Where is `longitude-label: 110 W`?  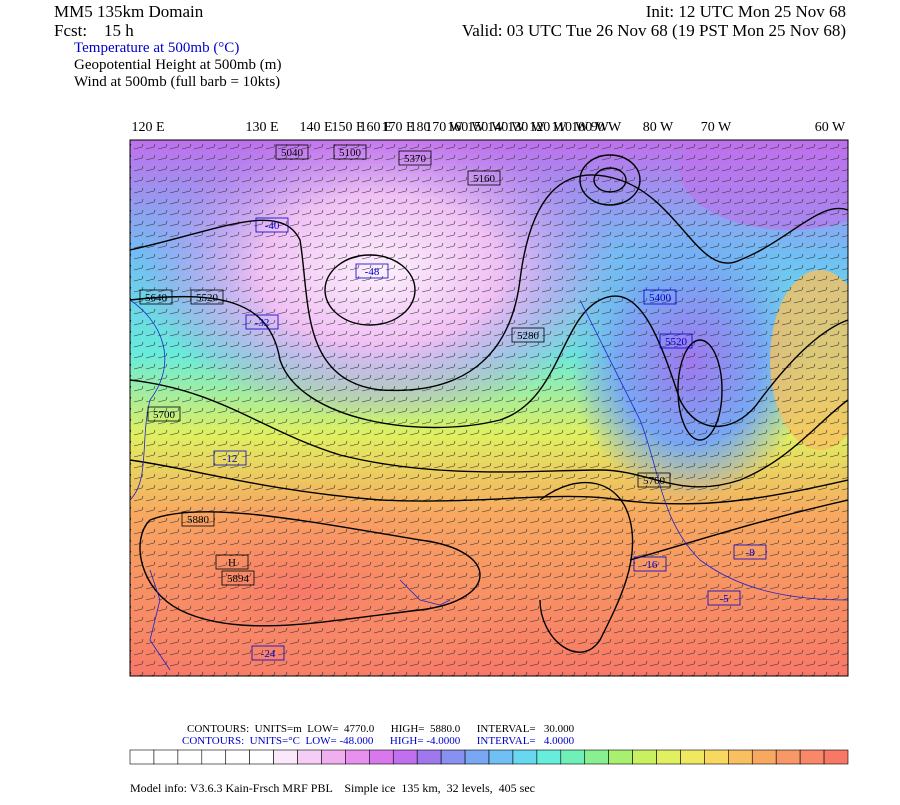
longitude-label: 110 W is located at coordinates (571, 127).